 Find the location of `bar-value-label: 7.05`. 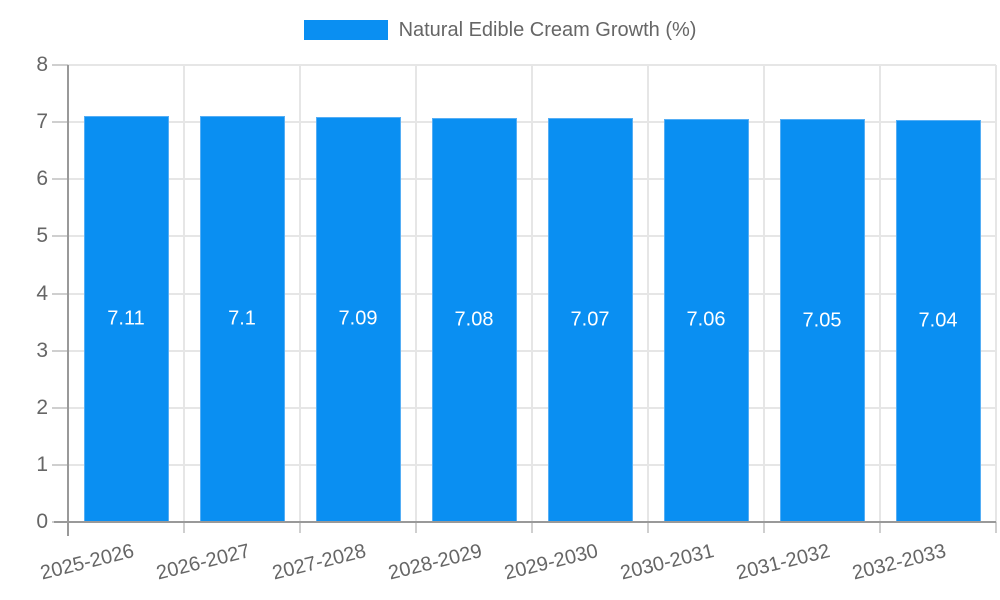

bar-value-label: 7.05 is located at coordinates (822, 320).